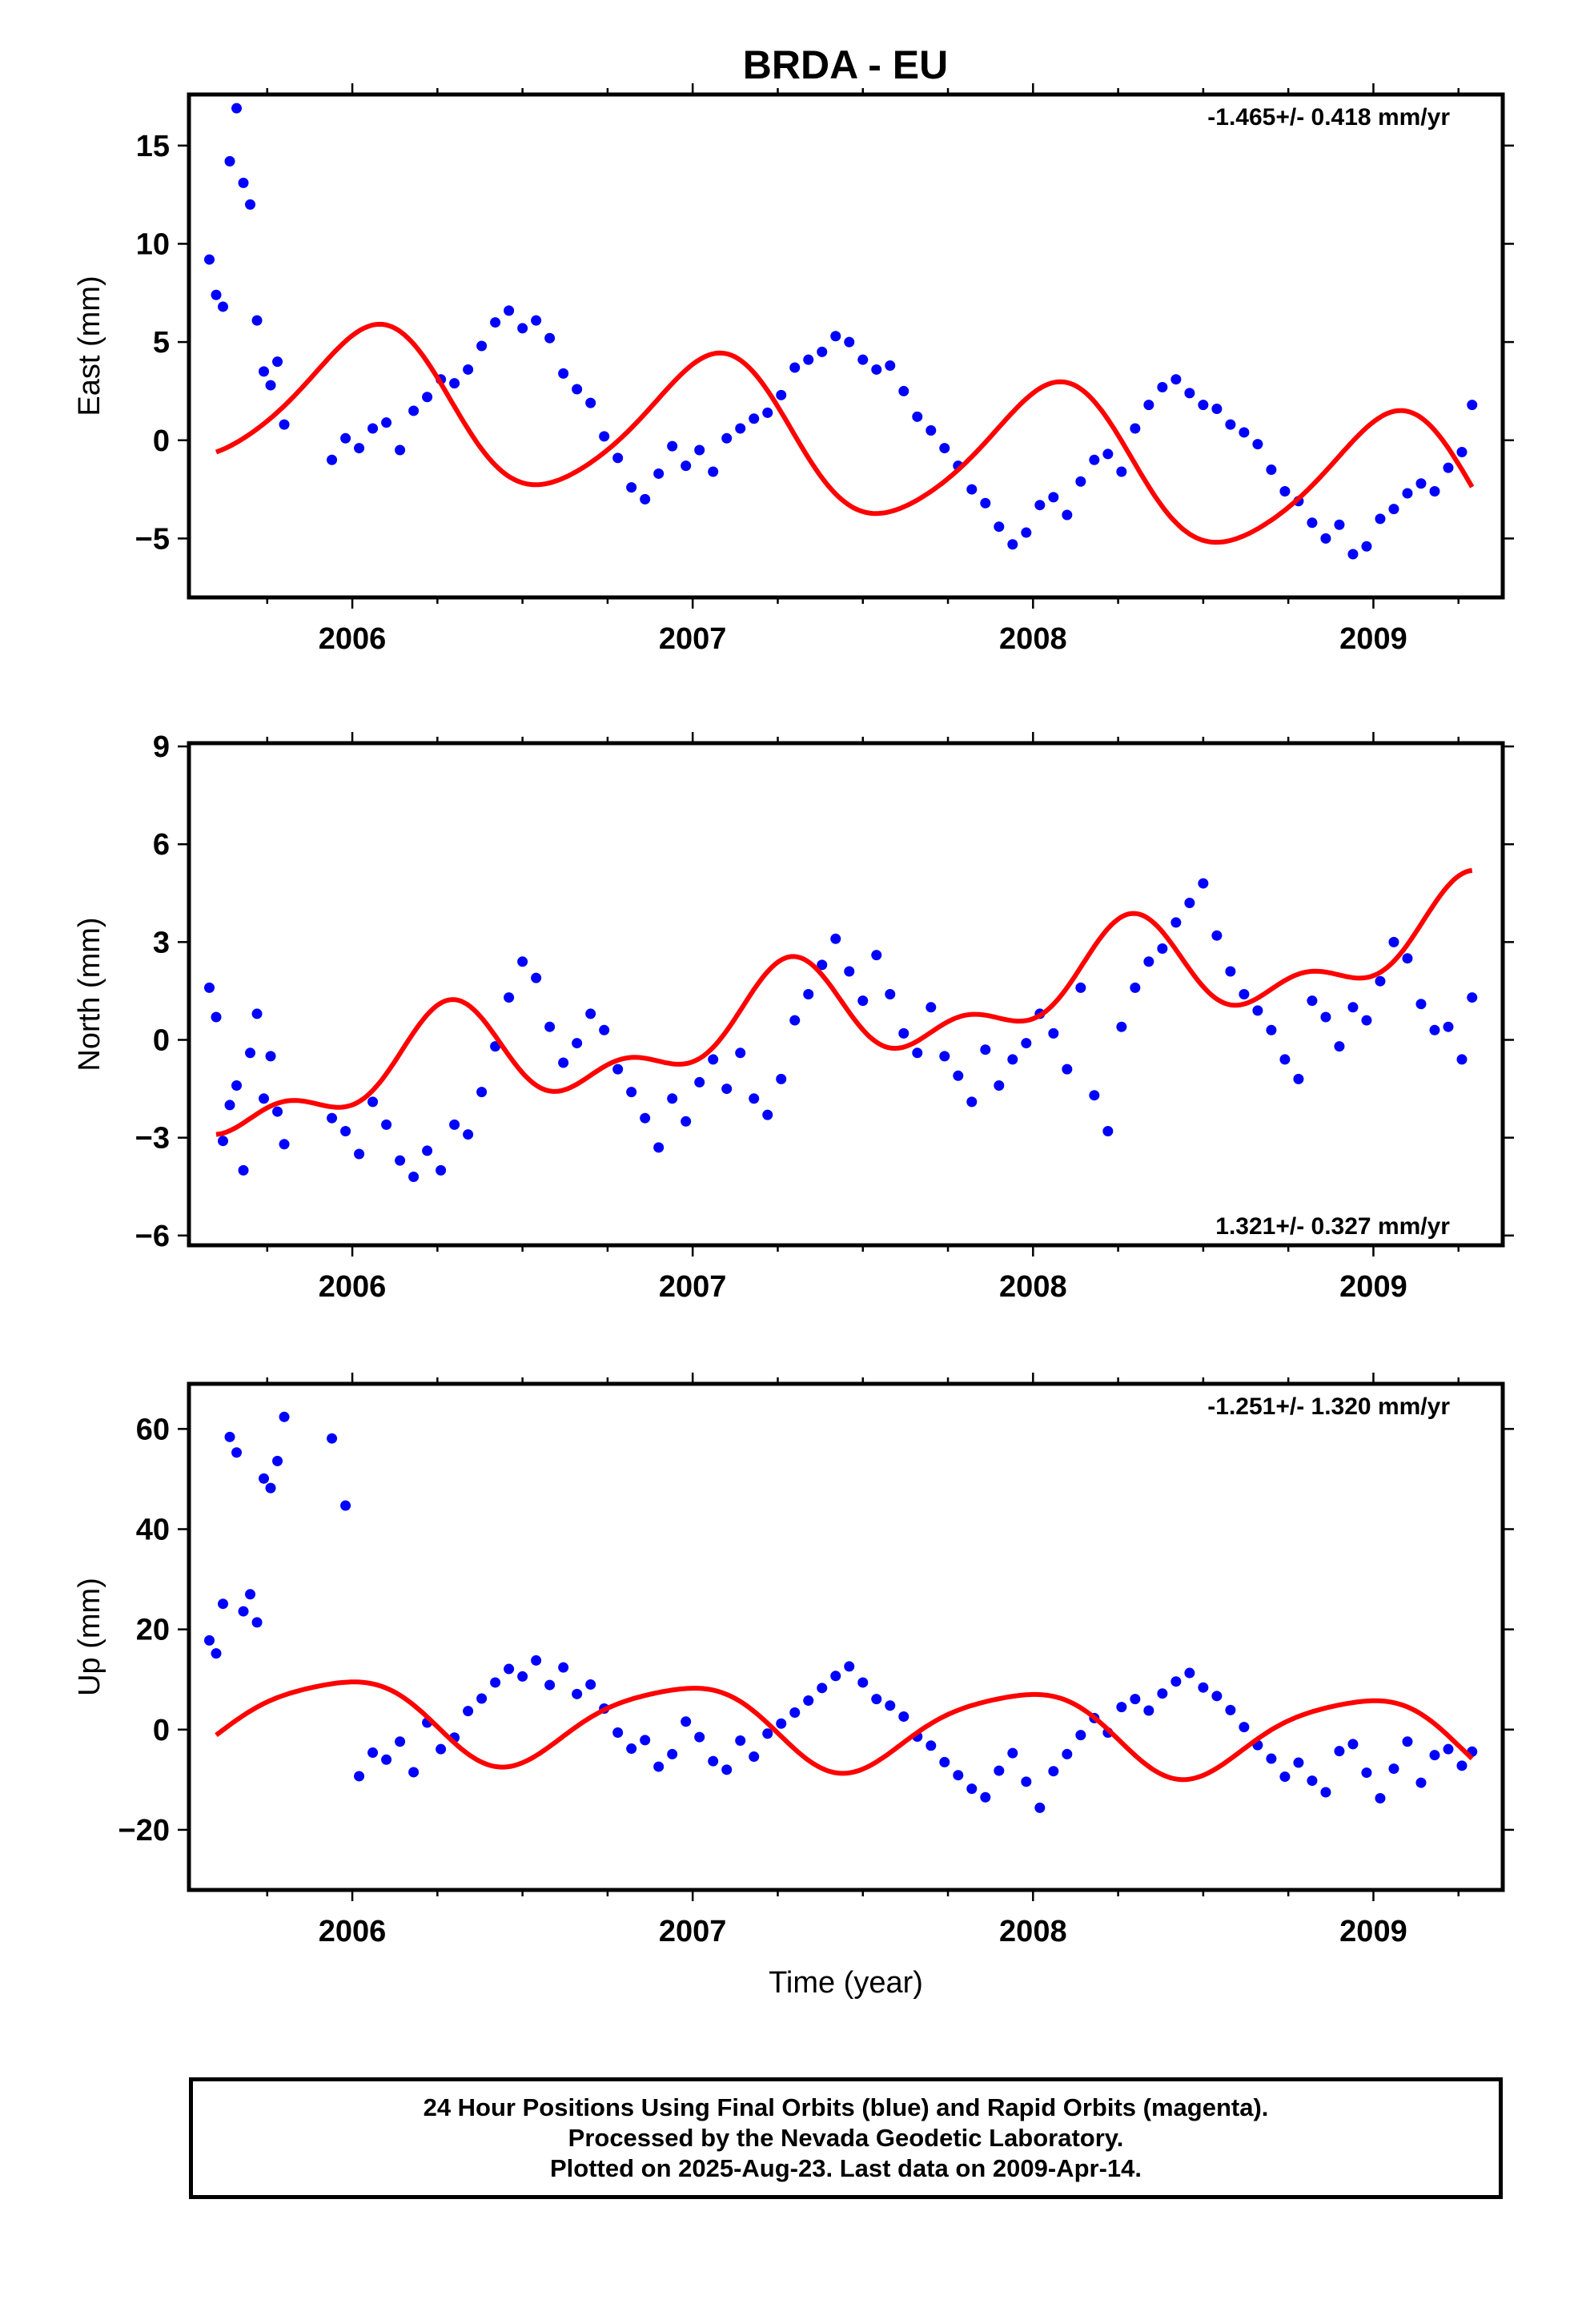  What do you see at coordinates (161, 343) in the screenshot?
I see `east-y-tick-label: 5` at bounding box center [161, 343].